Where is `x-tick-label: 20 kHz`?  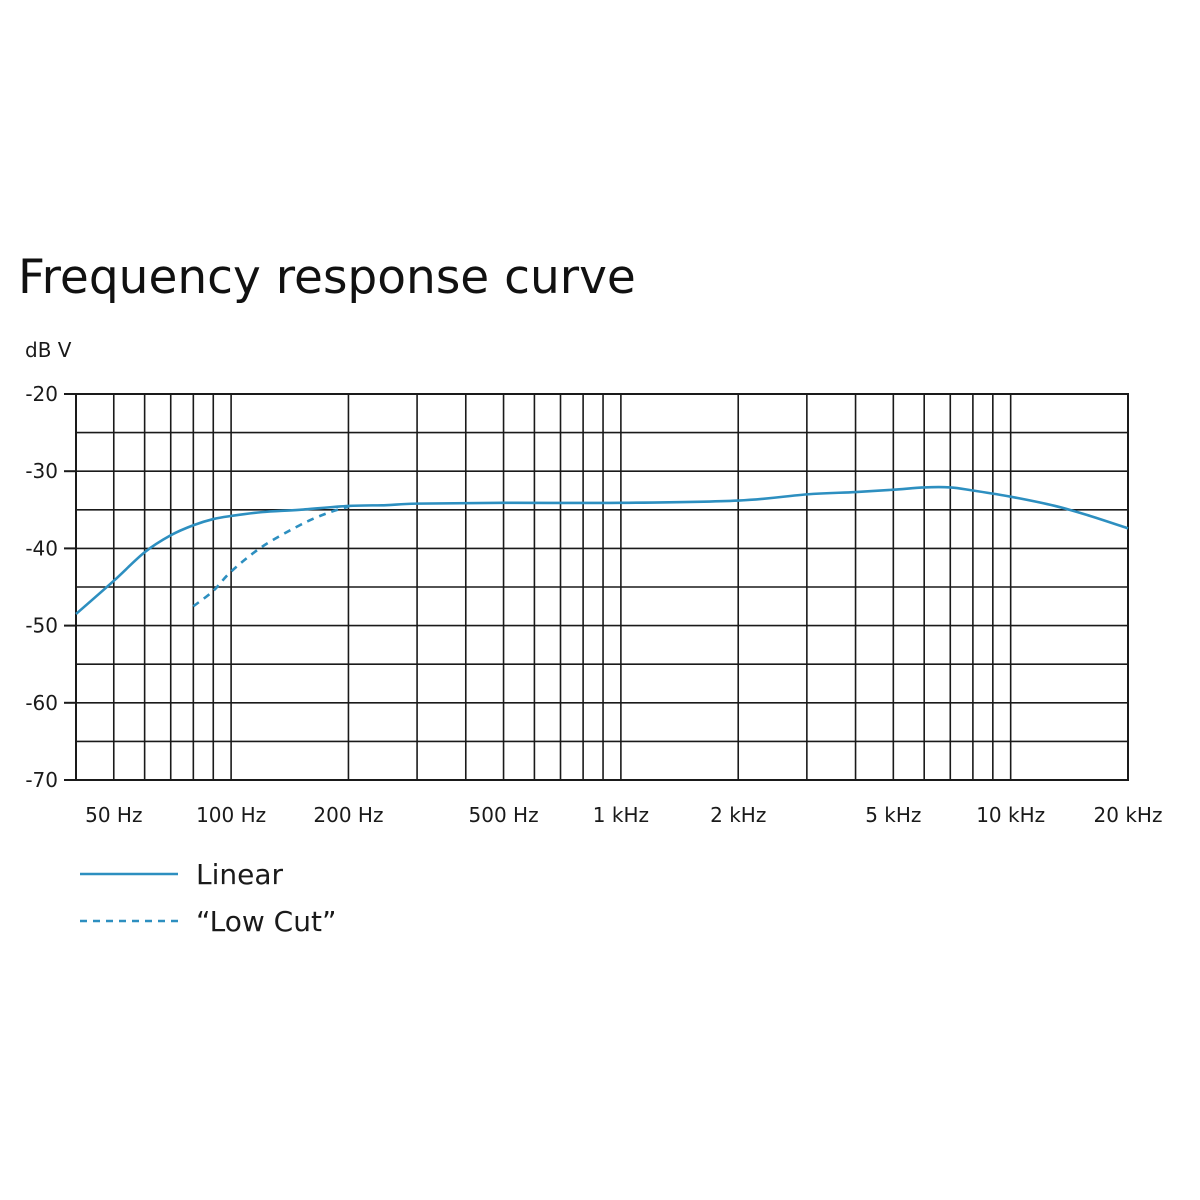 x-tick-label: 20 kHz is located at coordinates (1128, 815).